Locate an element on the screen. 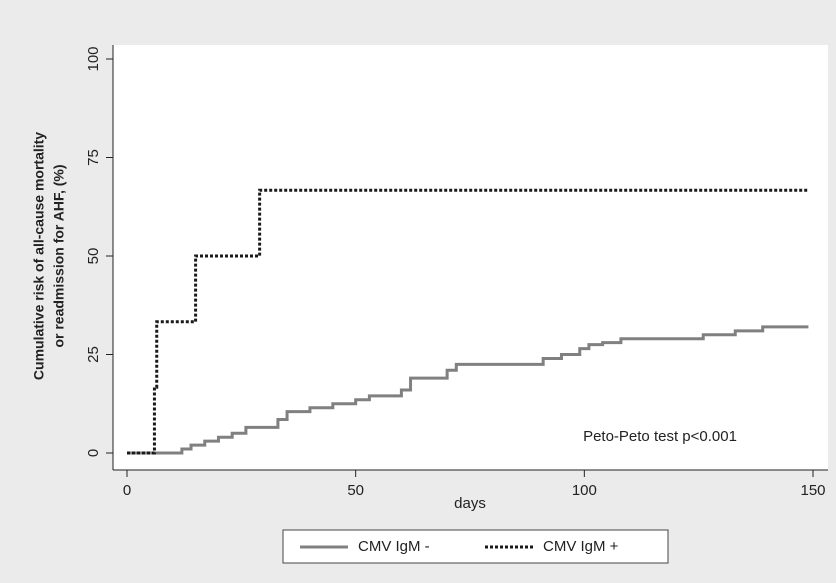 The height and width of the screenshot is (583, 836). y-axis-label: or readmission for AHF, (%) is located at coordinates (59, 255).